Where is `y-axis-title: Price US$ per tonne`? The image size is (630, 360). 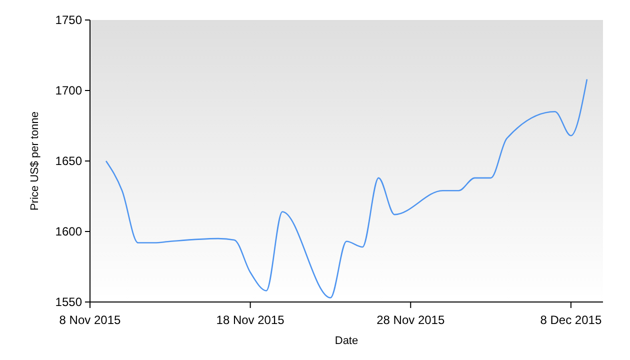
y-axis-title: Price US$ per tonne is located at coordinates (35, 161).